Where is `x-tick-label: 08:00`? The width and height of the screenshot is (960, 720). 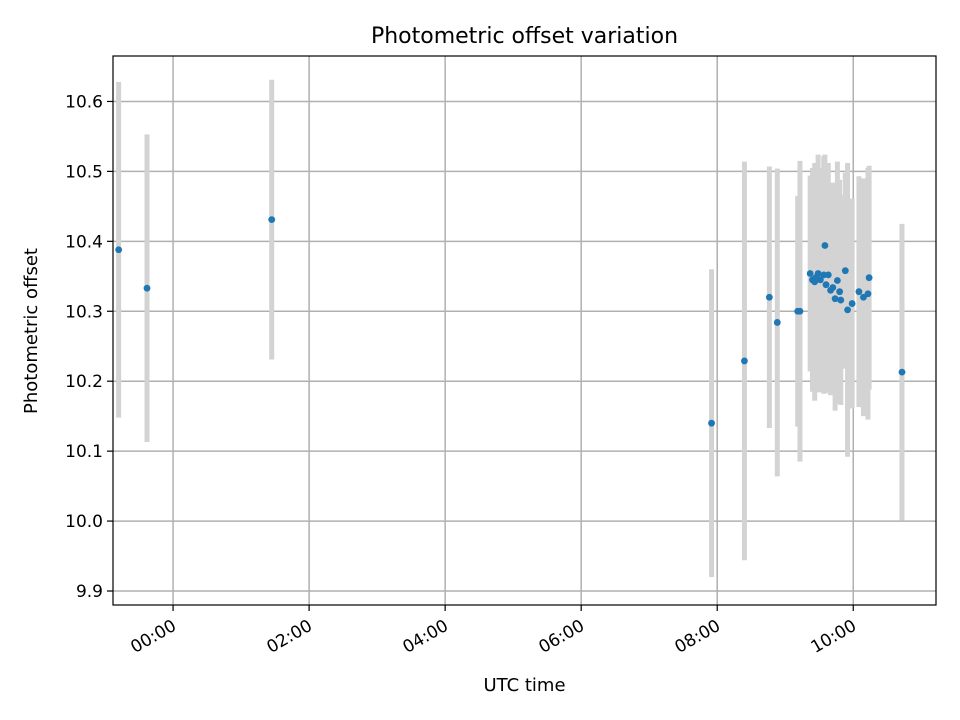 x-tick-label: 08:00 is located at coordinates (698, 637).